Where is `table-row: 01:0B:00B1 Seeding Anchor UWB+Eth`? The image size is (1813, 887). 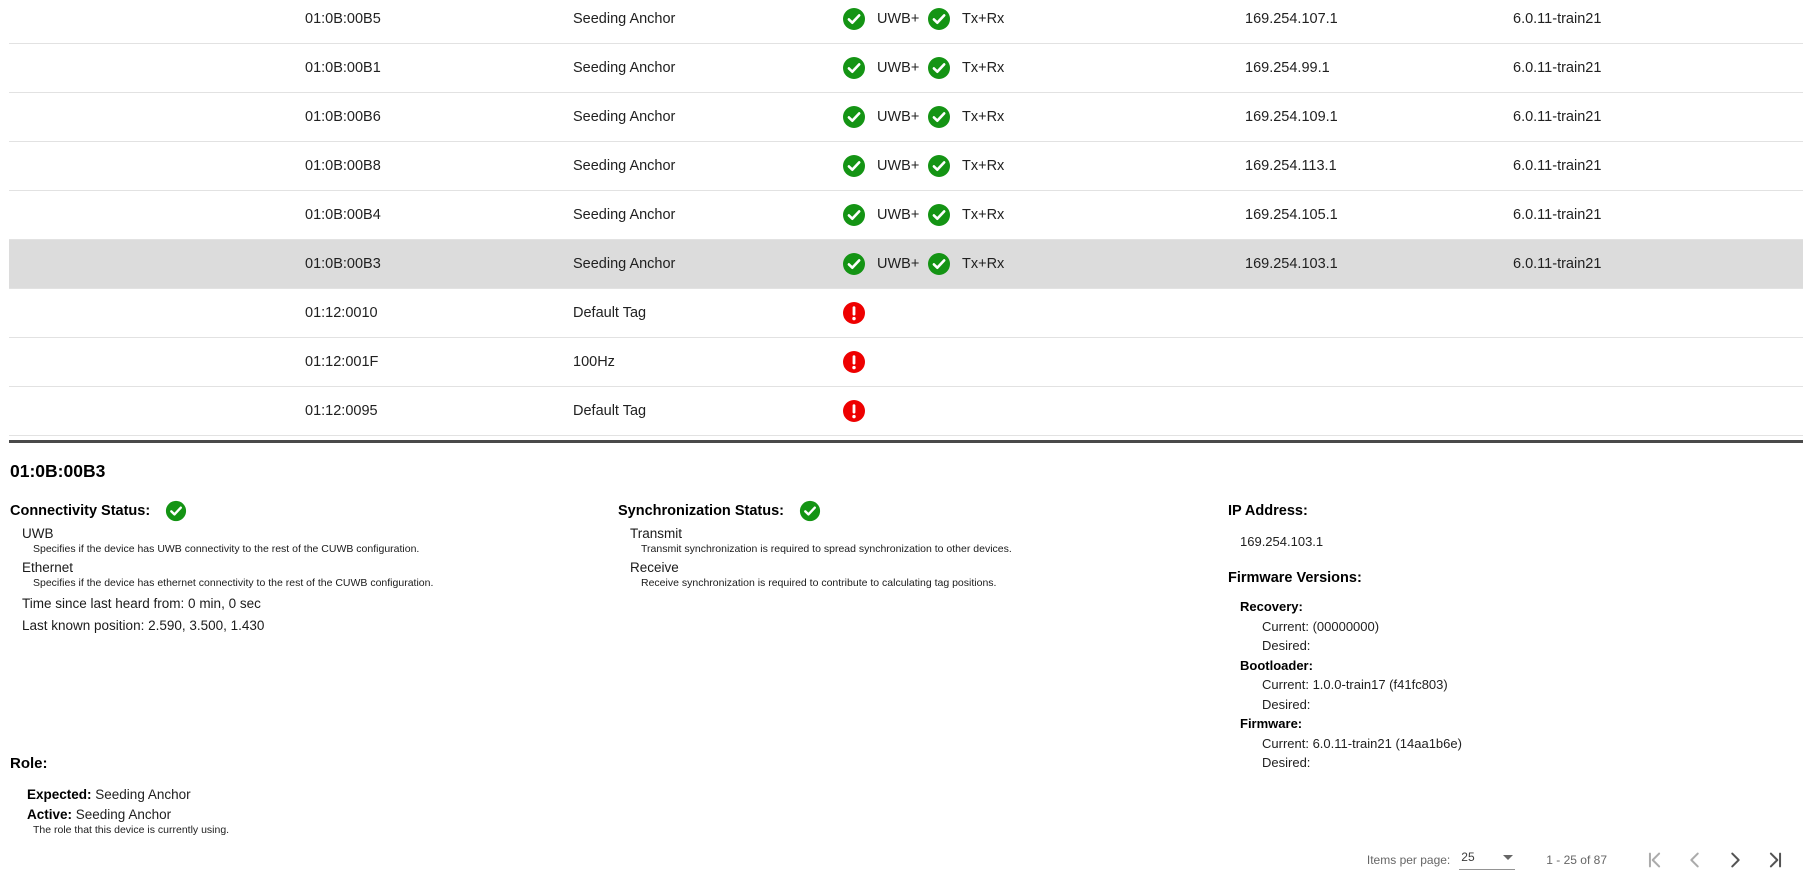 table-row: 01:0B:00B1 Seeding Anchor UWB+Eth is located at coordinates (906, 68).